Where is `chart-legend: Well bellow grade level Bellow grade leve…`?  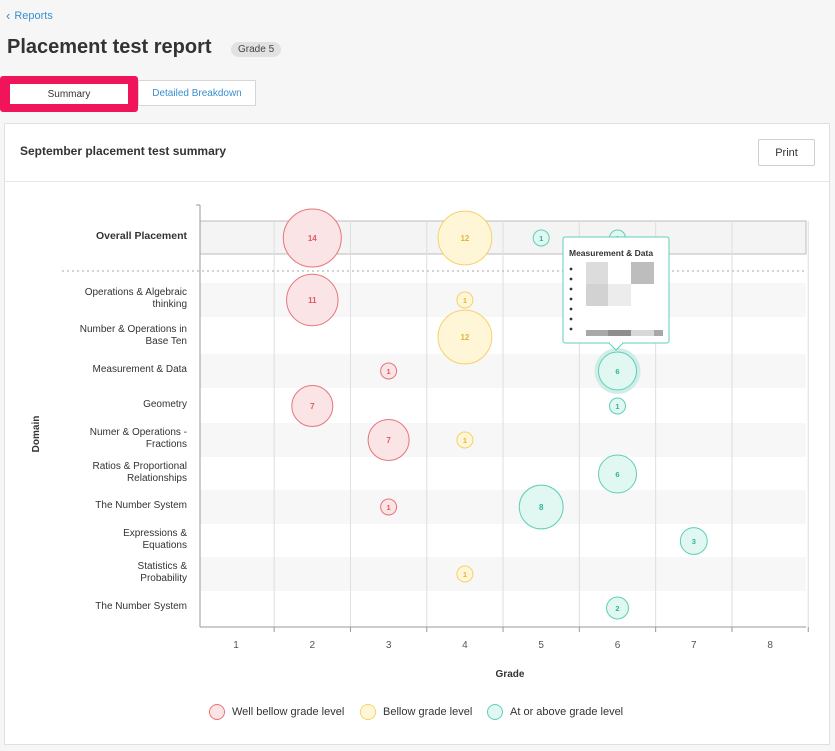 chart-legend: Well bellow grade level Bellow grade leve… is located at coordinates (417, 714).